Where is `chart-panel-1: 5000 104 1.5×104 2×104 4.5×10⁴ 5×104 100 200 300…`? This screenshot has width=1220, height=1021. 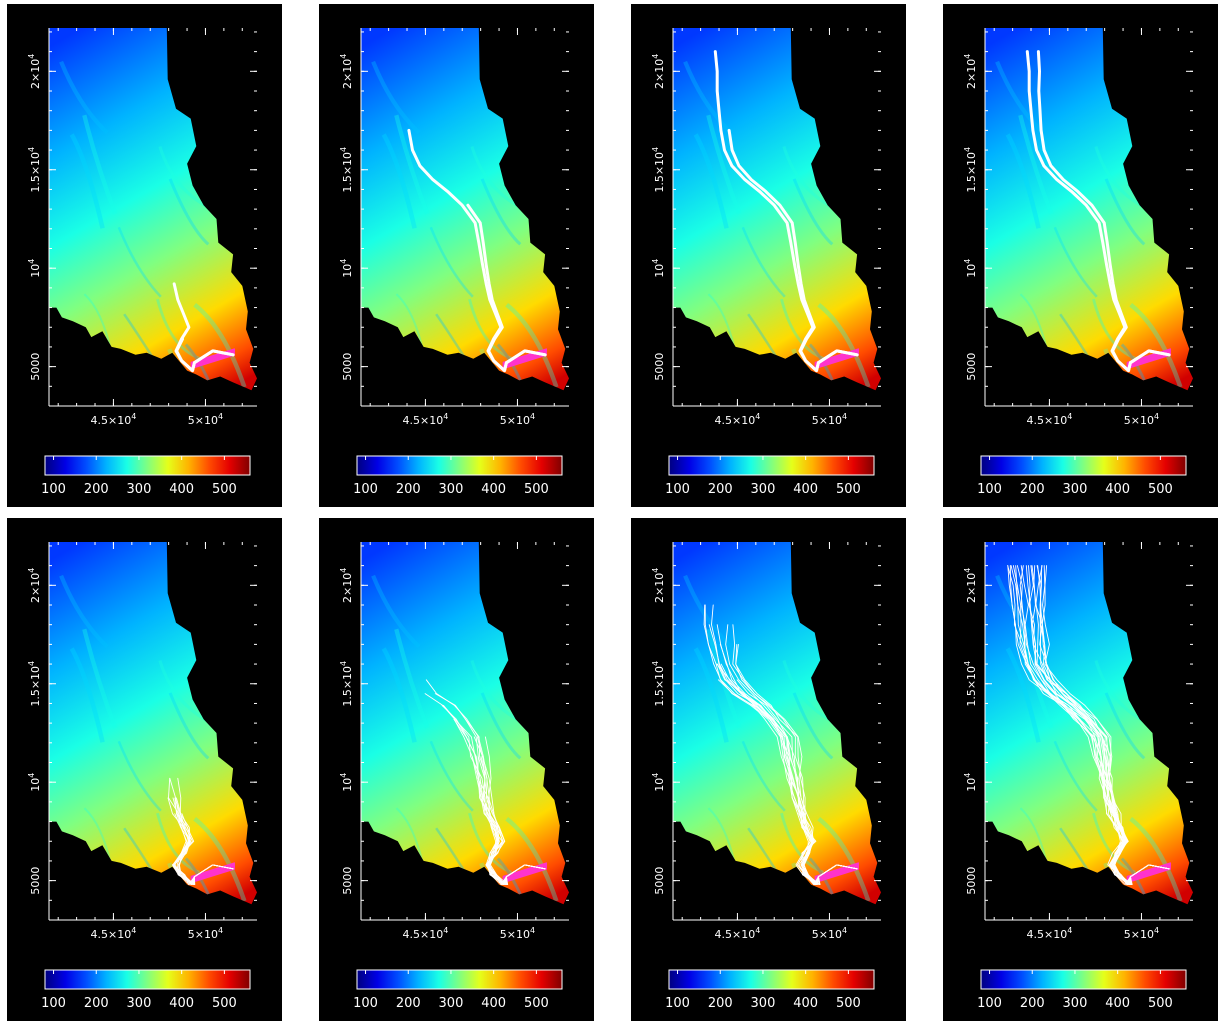 chart-panel-1: 5000 104 1.5×104 2×104 4.5×10⁴ 5×104 100 200 300… is located at coordinates (144, 255).